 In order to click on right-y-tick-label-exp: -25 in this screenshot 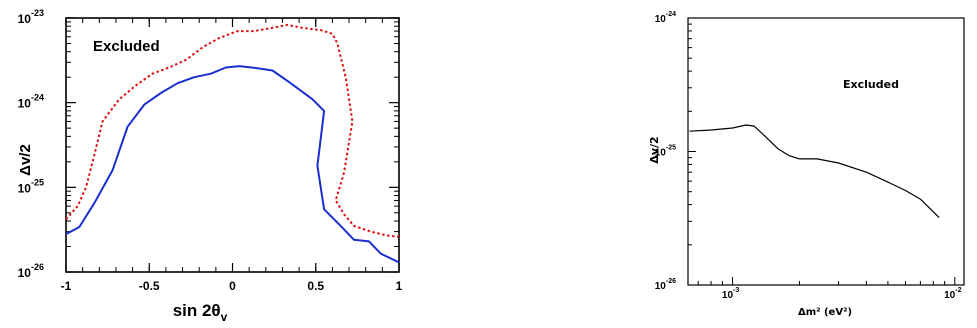, I will do `click(671, 148)`.